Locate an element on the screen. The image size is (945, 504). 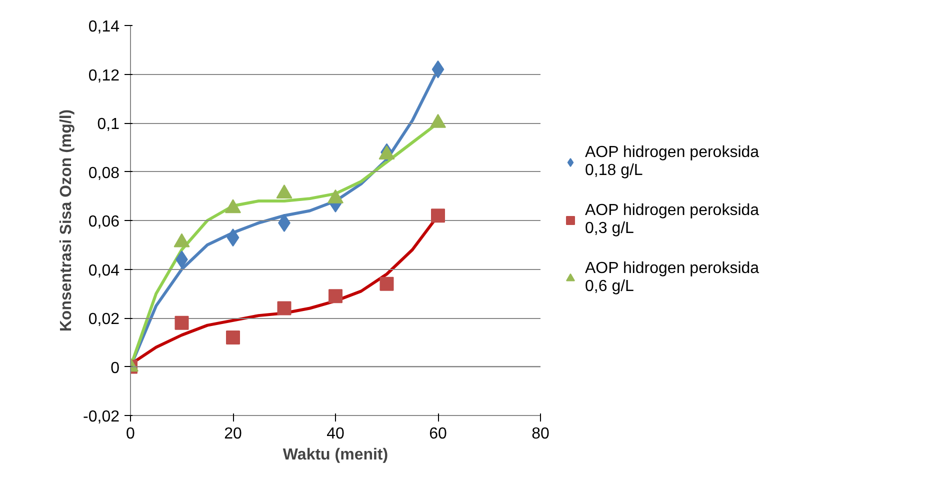
y-tick-label: 0 is located at coordinates (115, 368).